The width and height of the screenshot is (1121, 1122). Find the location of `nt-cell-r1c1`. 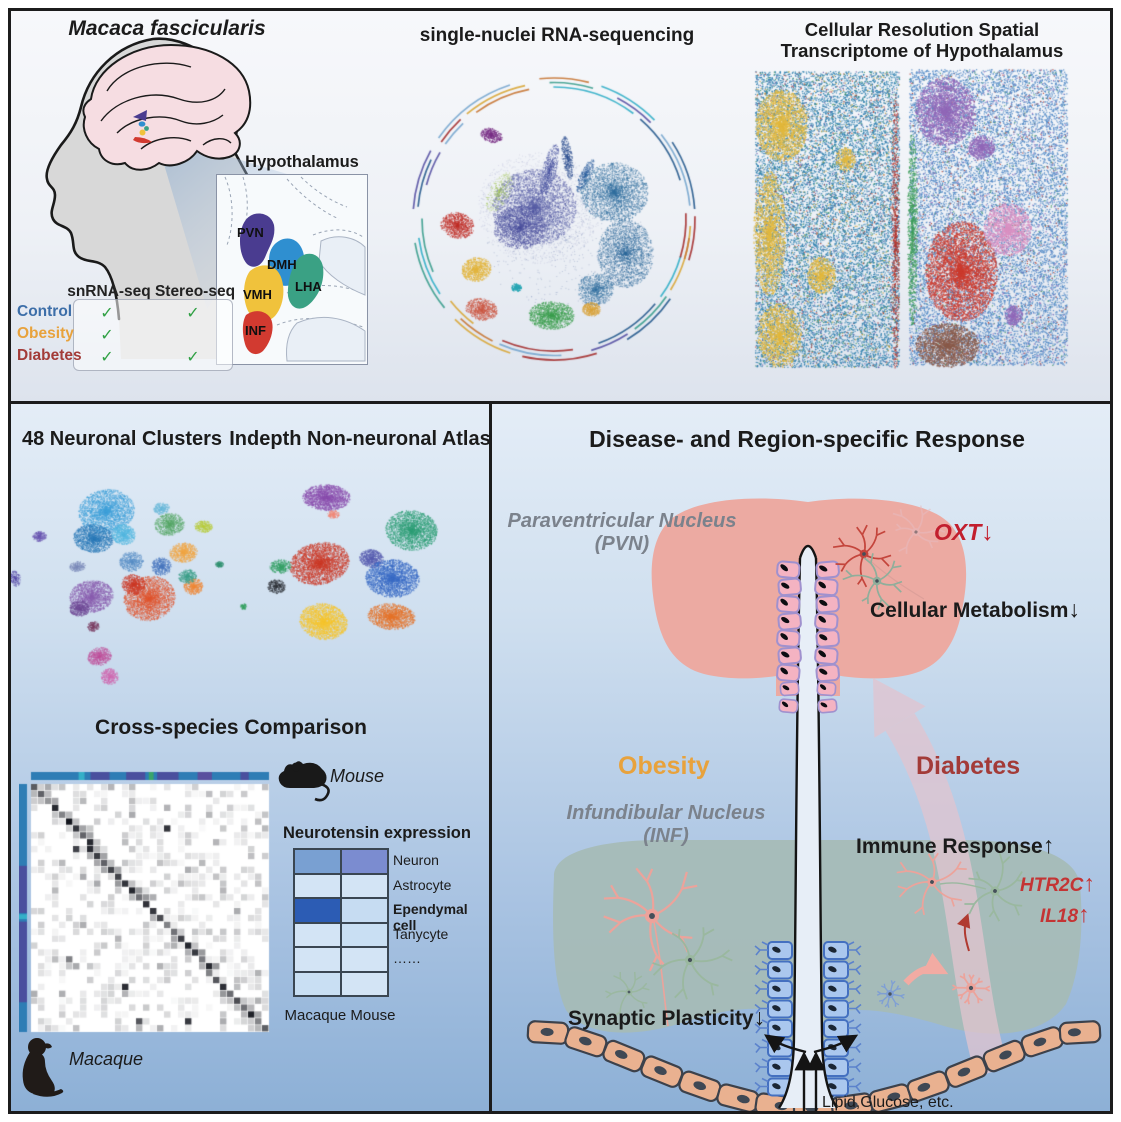

nt-cell-r1c1 is located at coordinates (364, 885).